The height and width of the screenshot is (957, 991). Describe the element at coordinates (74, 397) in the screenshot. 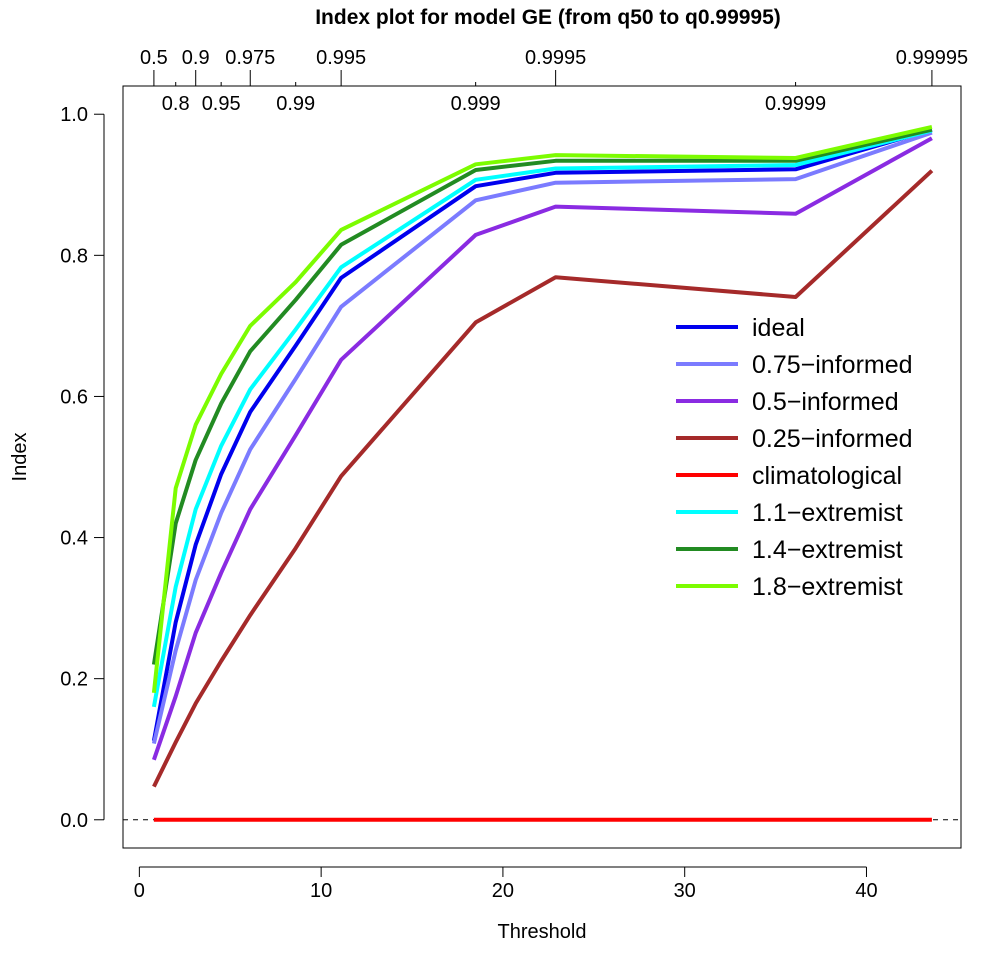

I see `y-tick-label: 0.6` at that location.